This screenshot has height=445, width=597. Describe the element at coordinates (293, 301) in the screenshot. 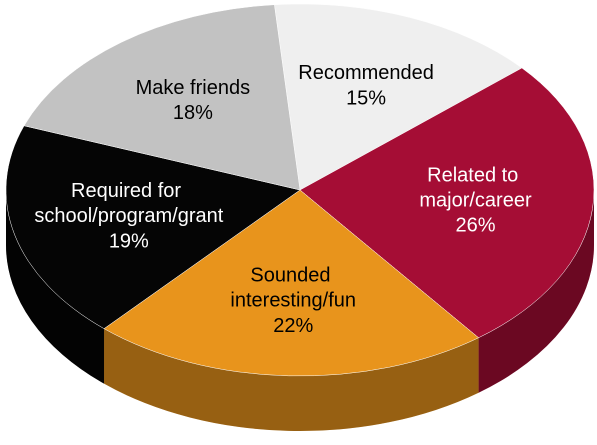

I see `label-line: interesting/fun` at that location.